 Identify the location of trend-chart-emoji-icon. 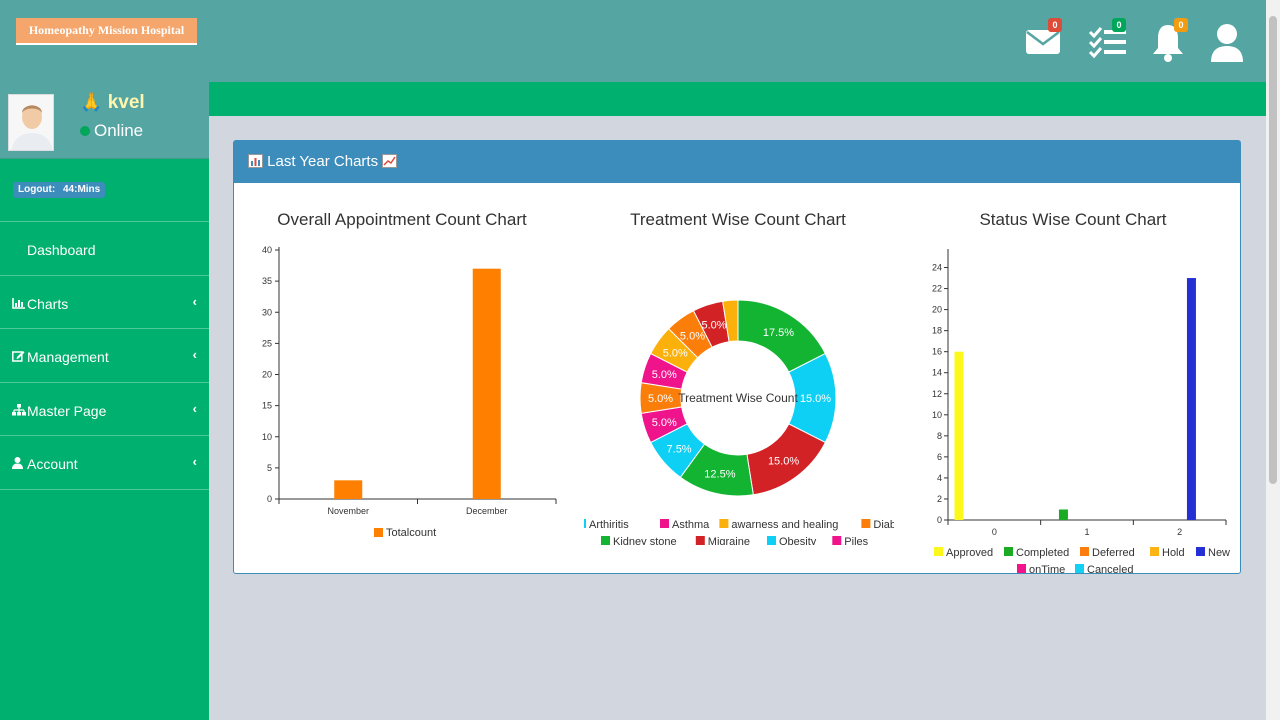
(390, 161).